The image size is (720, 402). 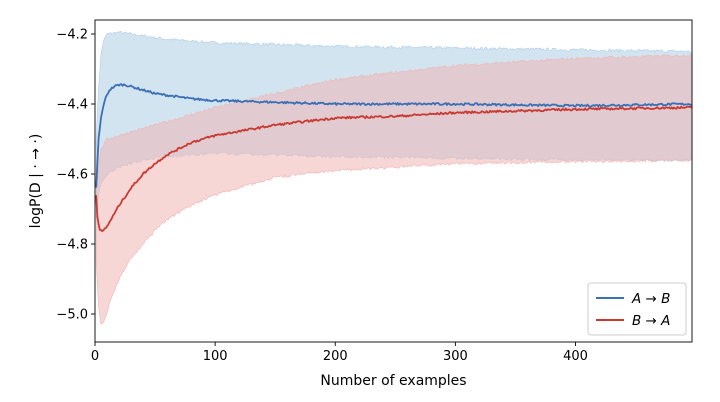 I want to click on x-tick-label: 0, so click(x=95, y=356).